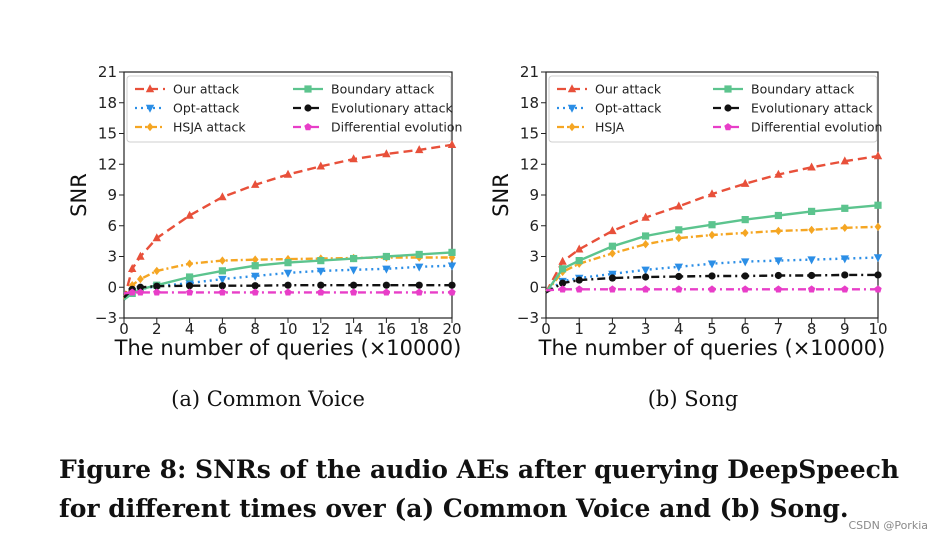 Image resolution: width=940 pixels, height=538 pixels. I want to click on watermark: CSDN @Porkia, so click(888, 525).